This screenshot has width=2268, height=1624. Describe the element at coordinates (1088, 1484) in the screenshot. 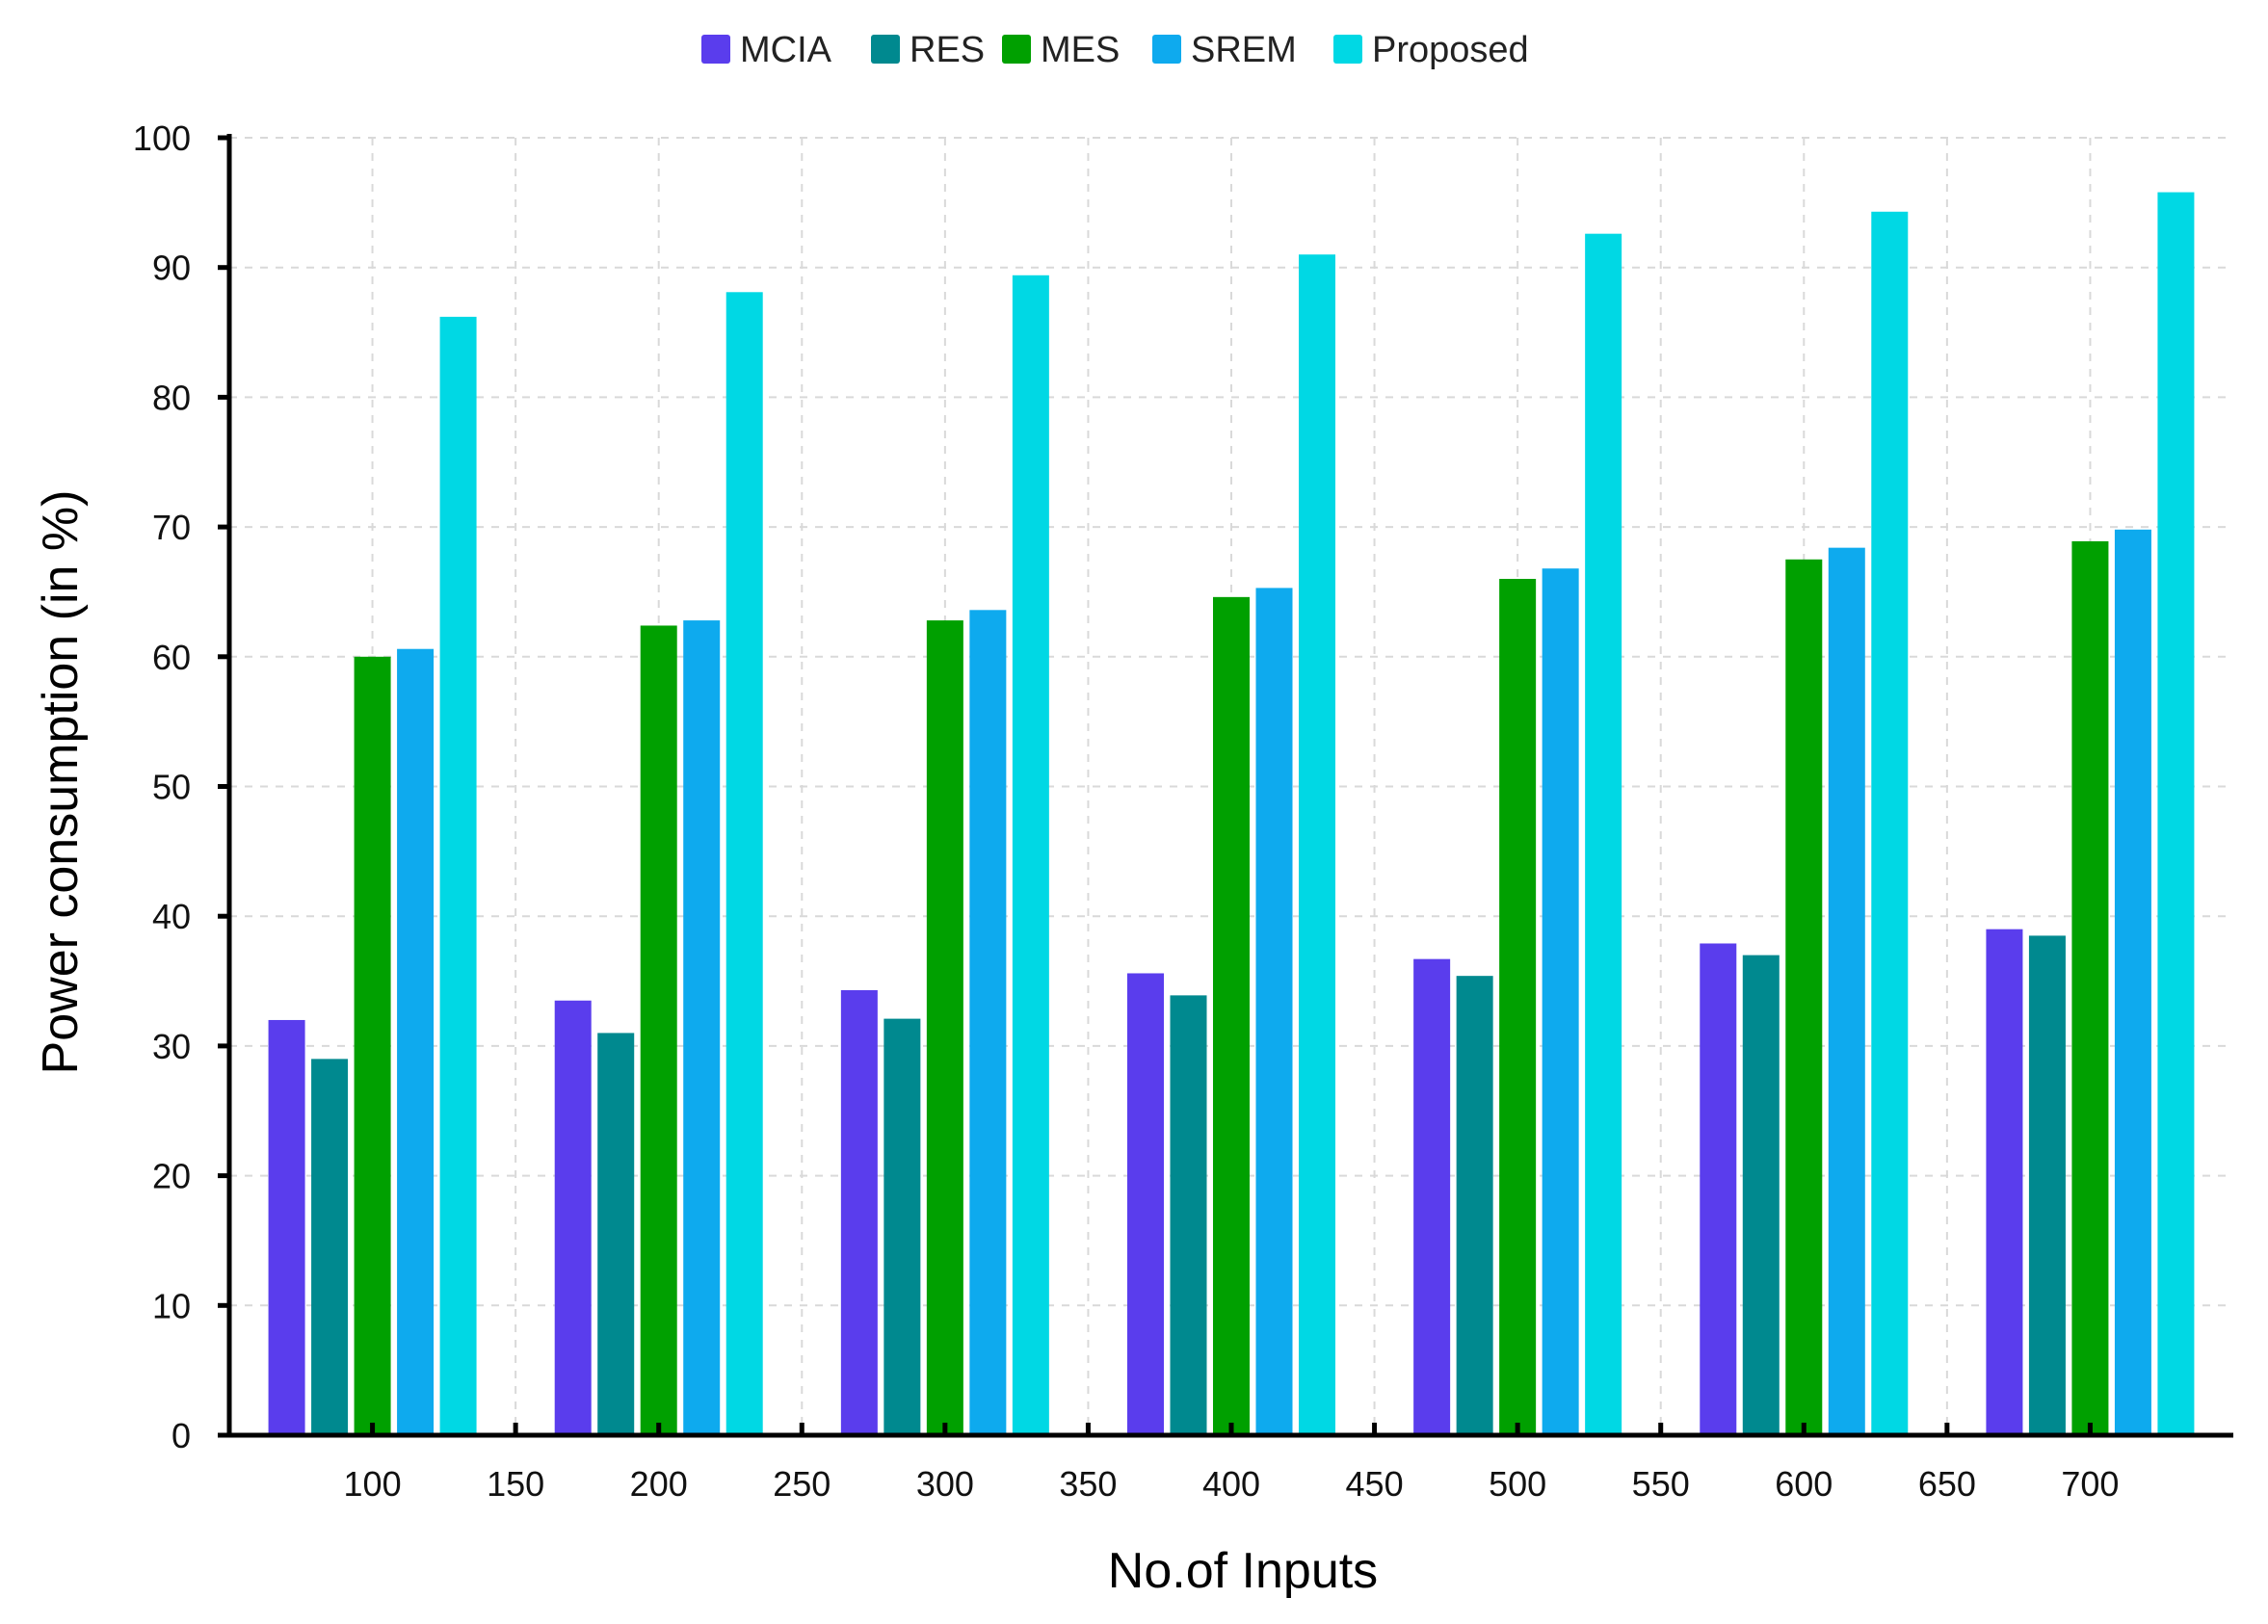

I see `x-tick-label: 350` at that location.